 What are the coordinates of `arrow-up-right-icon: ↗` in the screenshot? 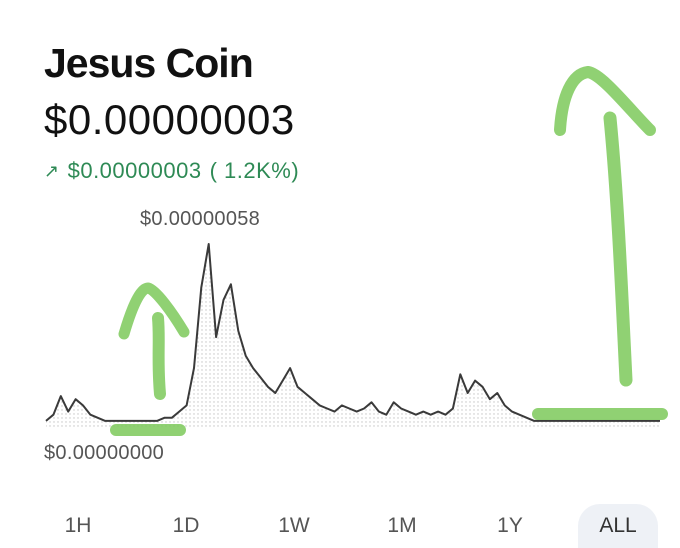 It's located at (52, 170).